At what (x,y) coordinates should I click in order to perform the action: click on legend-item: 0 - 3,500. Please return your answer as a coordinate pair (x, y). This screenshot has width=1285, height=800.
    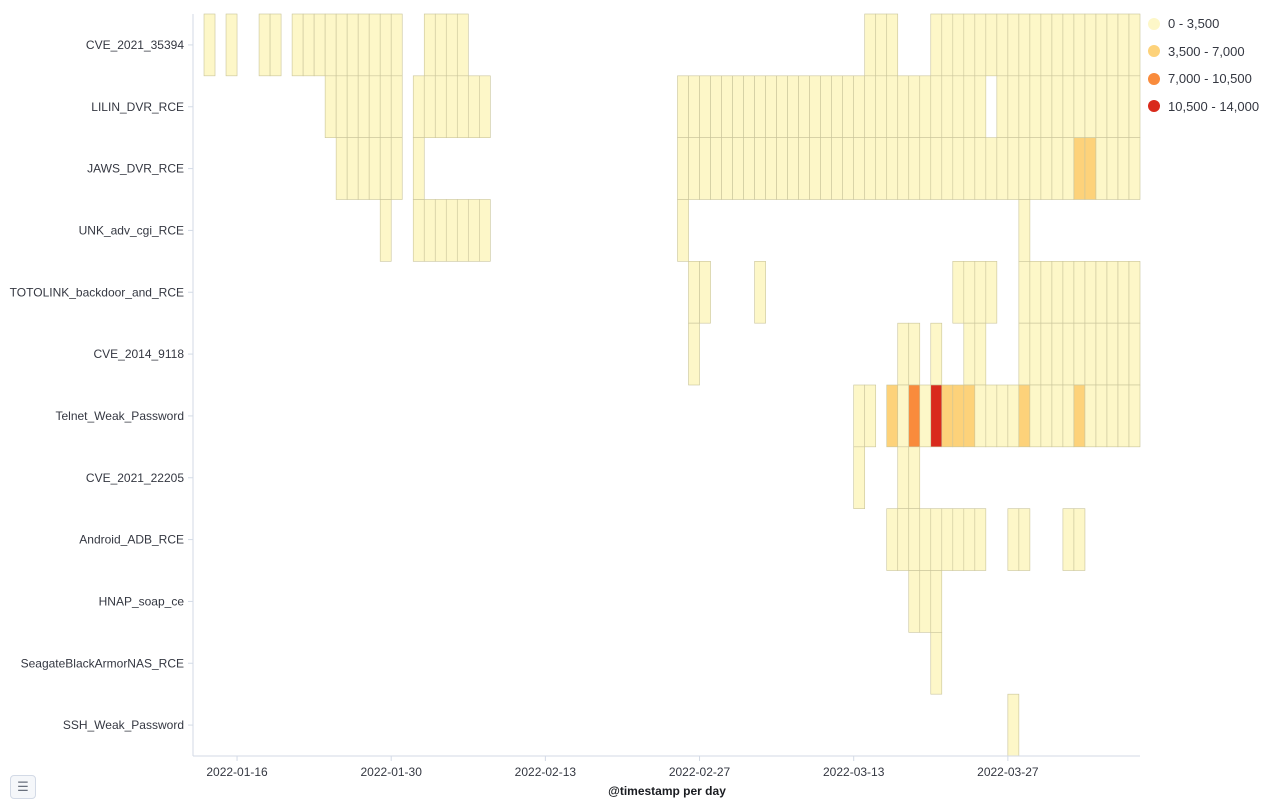
    Looking at the image, I should click on (1203, 24).